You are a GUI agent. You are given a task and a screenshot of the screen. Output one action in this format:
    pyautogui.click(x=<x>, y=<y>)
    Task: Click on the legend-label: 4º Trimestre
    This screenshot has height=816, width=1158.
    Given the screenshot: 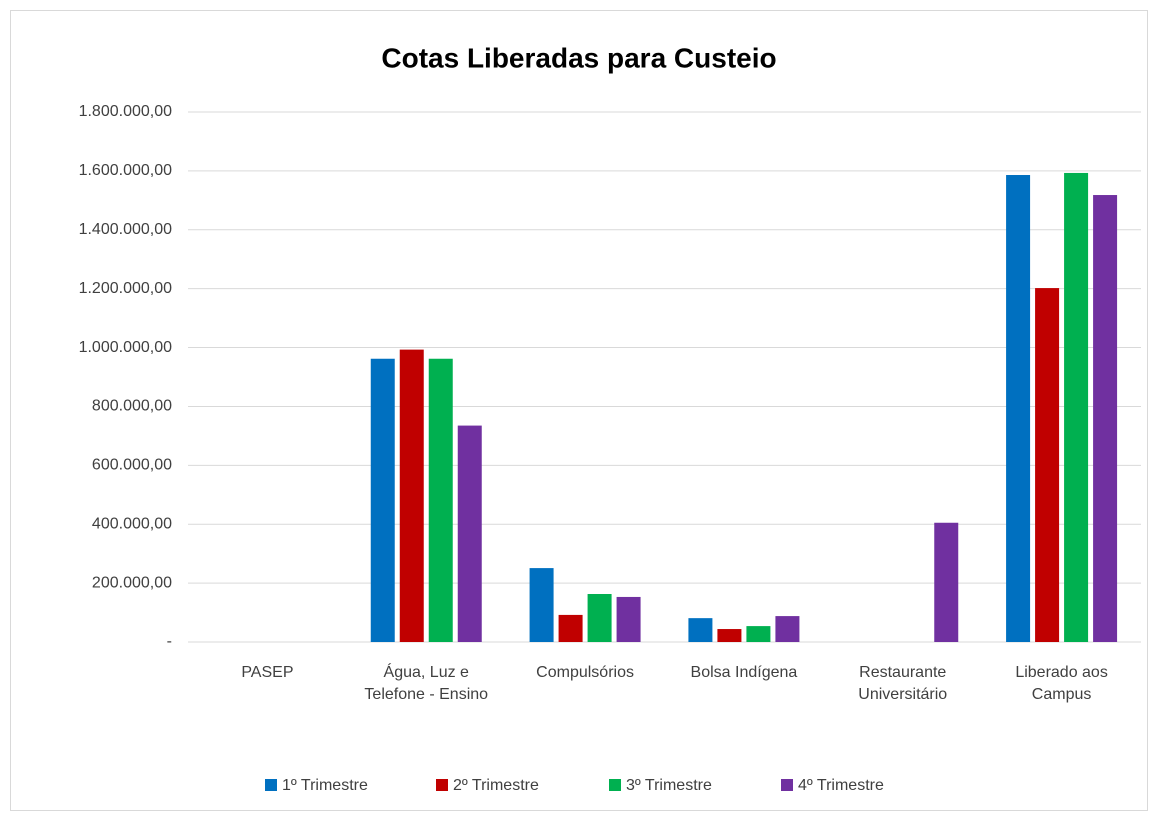 What is the action you would take?
    pyautogui.click(x=841, y=785)
    